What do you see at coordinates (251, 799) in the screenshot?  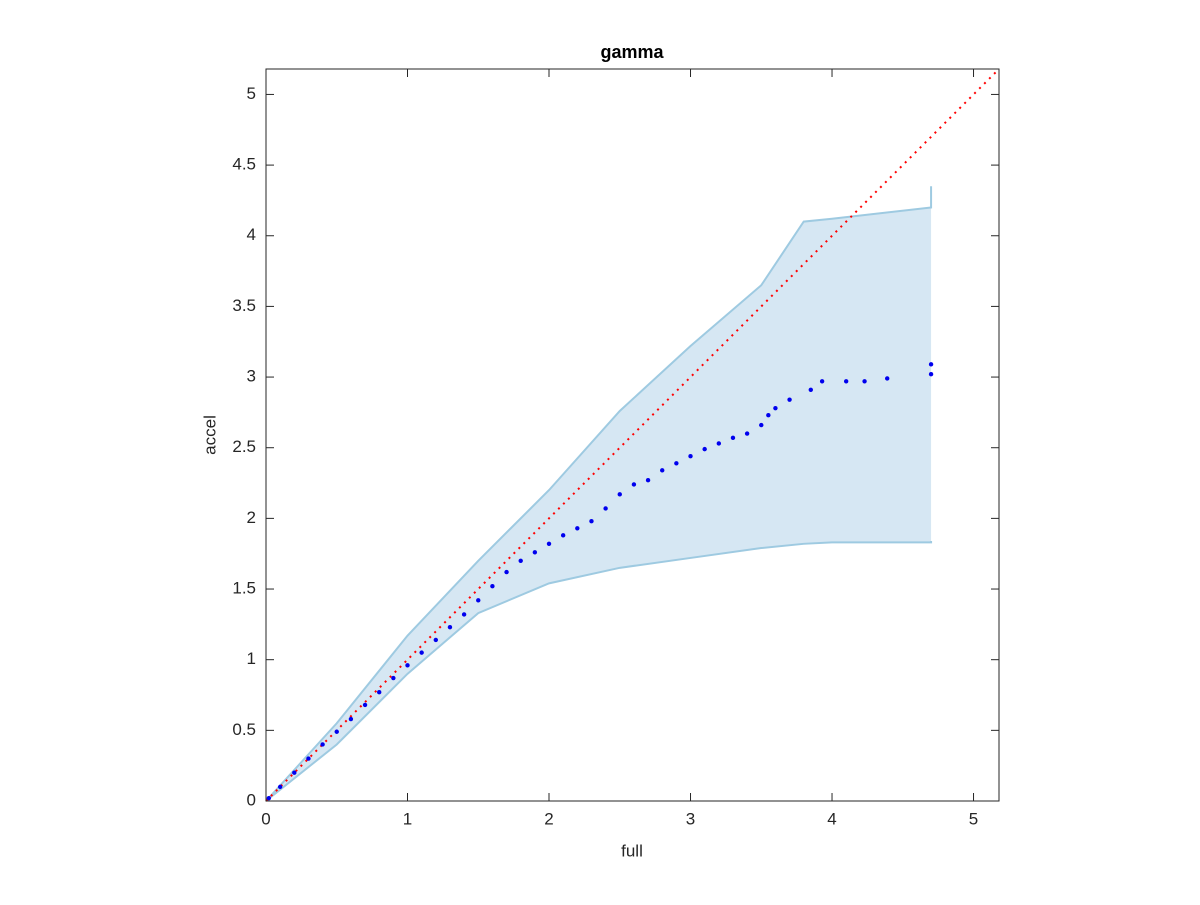 I see `y-tick-label: 0` at bounding box center [251, 799].